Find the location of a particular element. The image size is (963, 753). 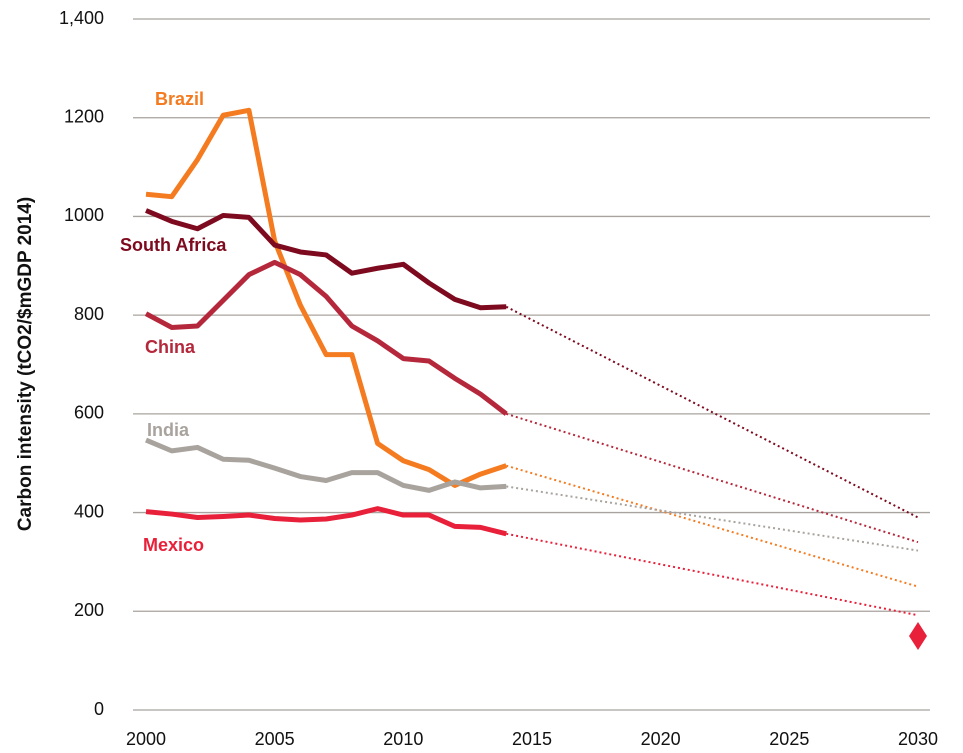

y-tick-label: 0 is located at coordinates (99, 709).